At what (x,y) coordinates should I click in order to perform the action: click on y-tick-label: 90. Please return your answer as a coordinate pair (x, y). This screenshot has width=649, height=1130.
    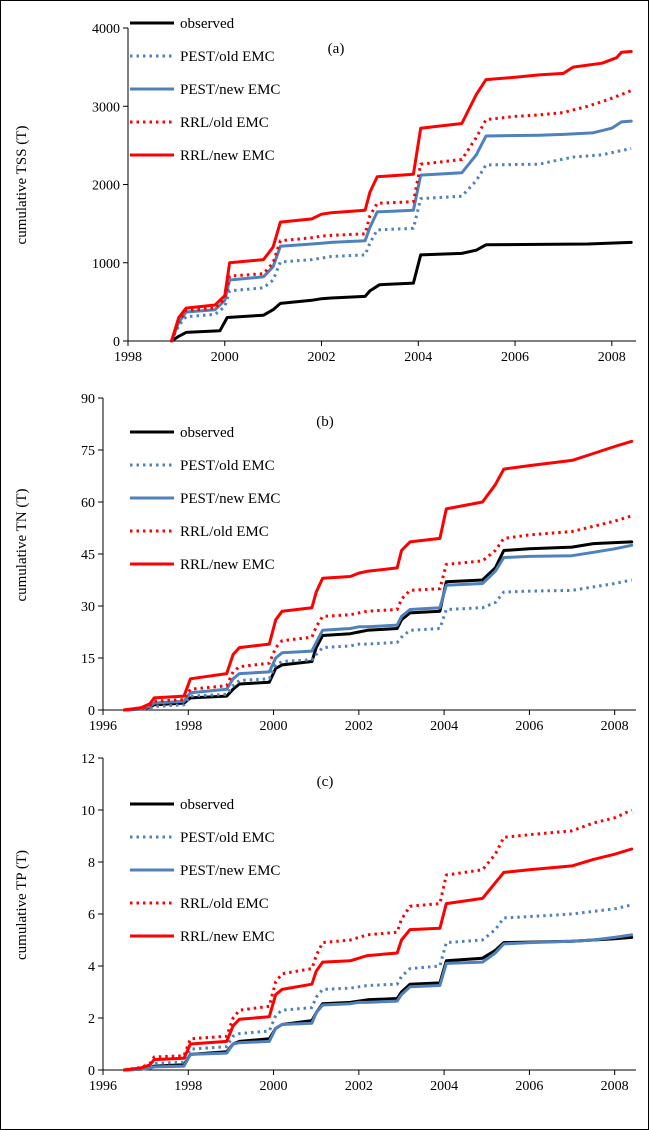
    Looking at the image, I should click on (88, 399).